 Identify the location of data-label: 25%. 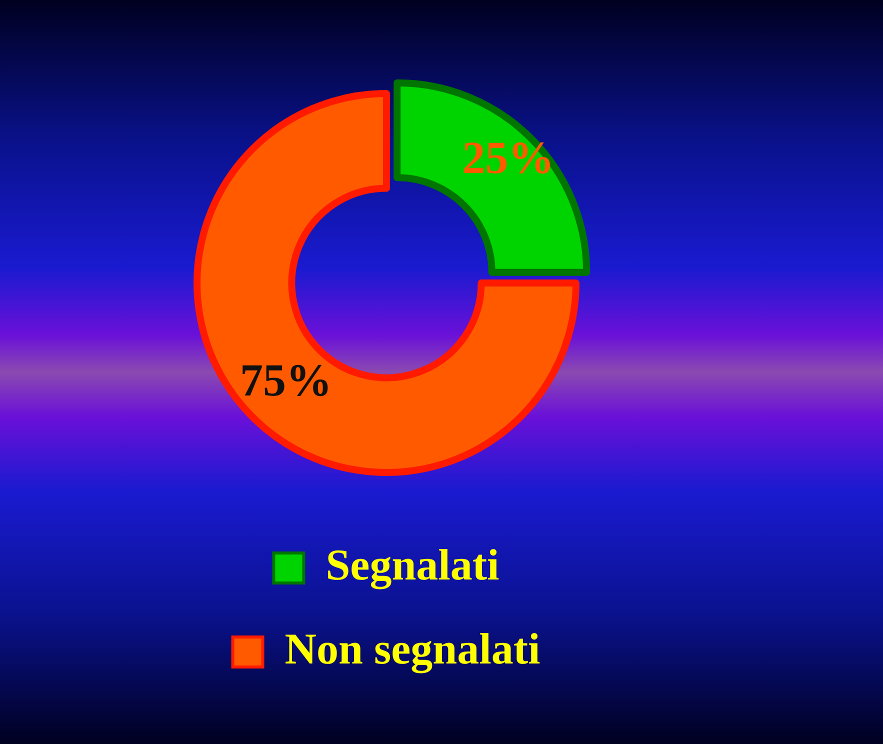
(508, 158).